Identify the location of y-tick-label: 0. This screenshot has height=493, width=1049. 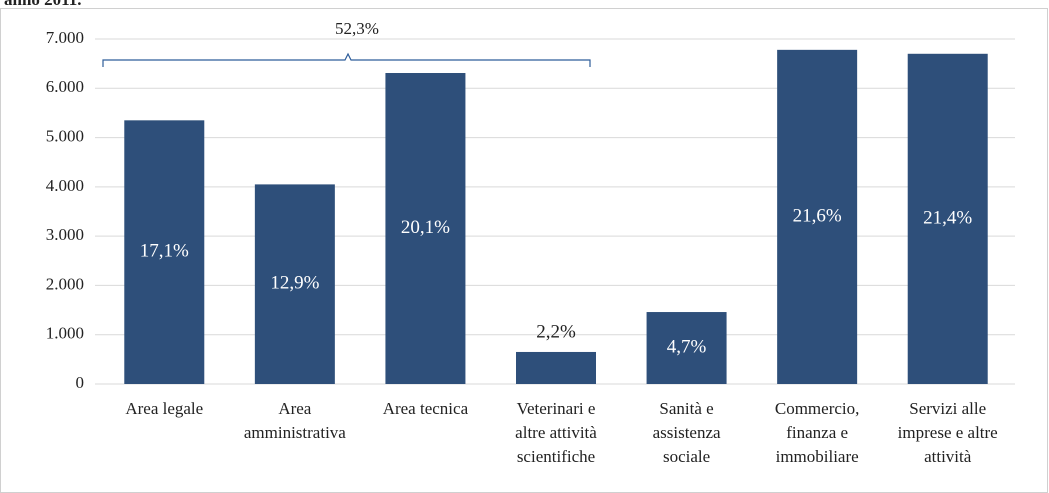
(80, 382).